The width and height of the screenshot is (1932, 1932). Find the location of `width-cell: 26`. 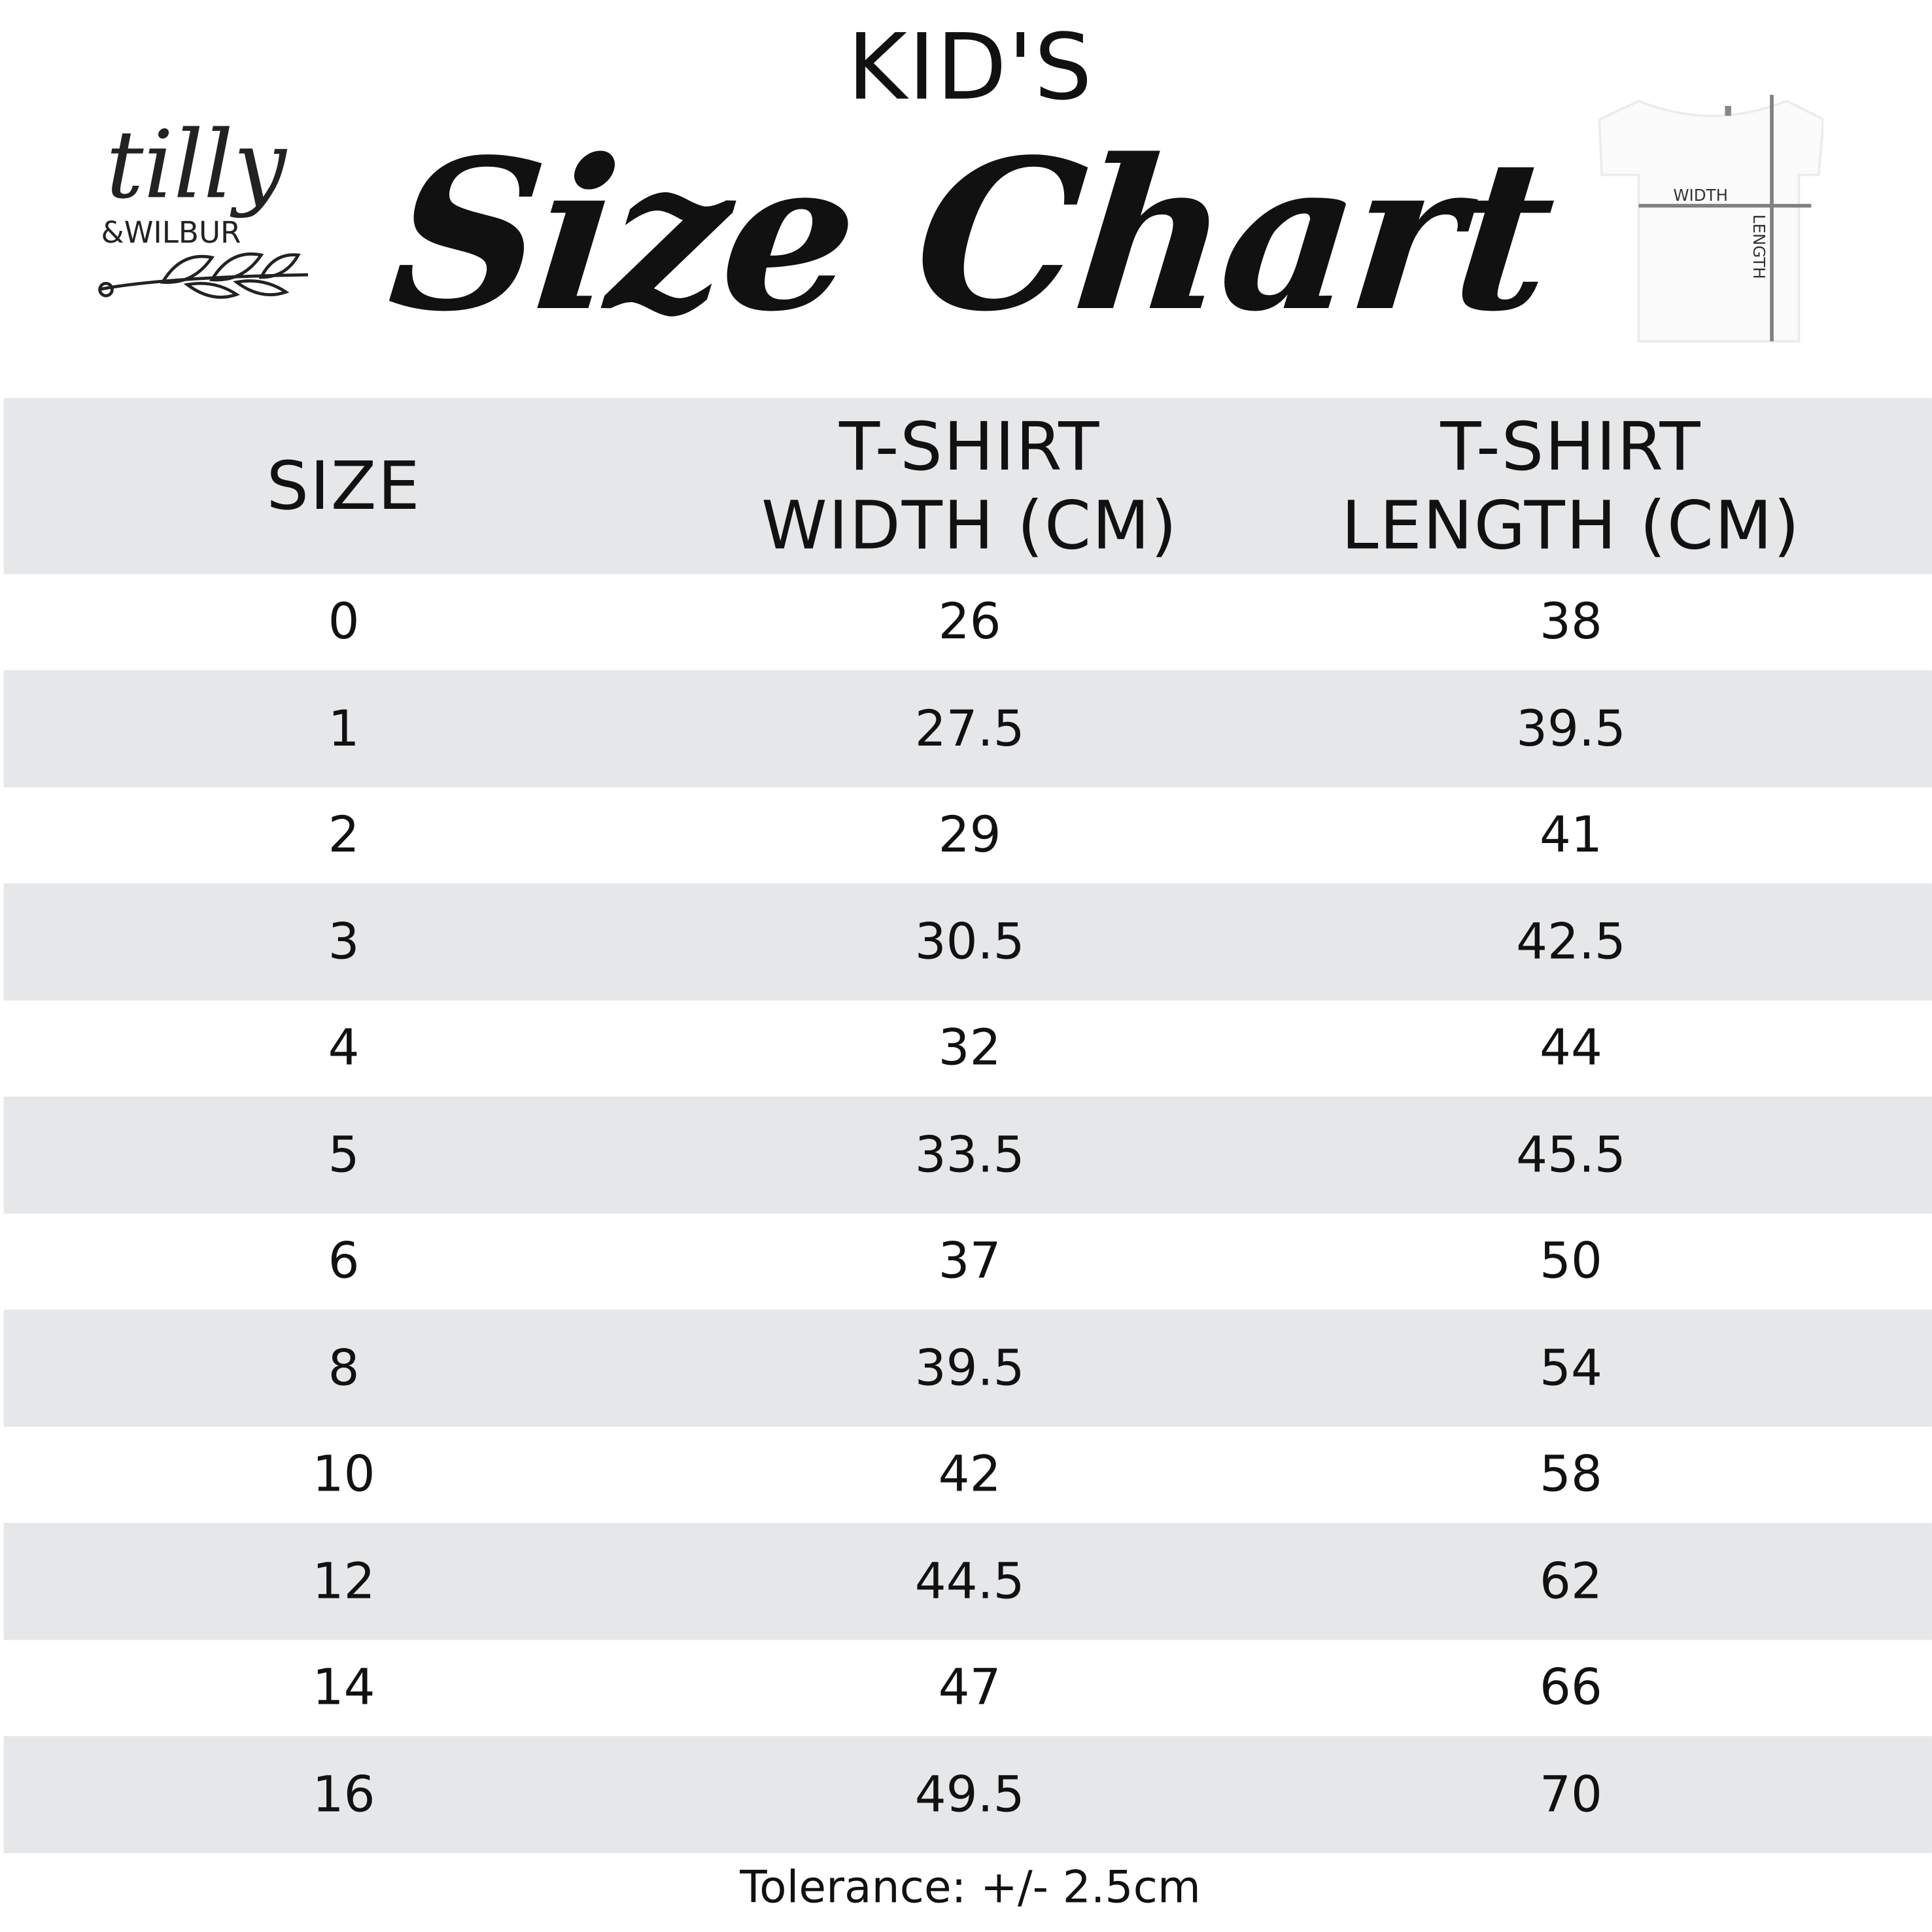

width-cell: 26 is located at coordinates (969, 622).